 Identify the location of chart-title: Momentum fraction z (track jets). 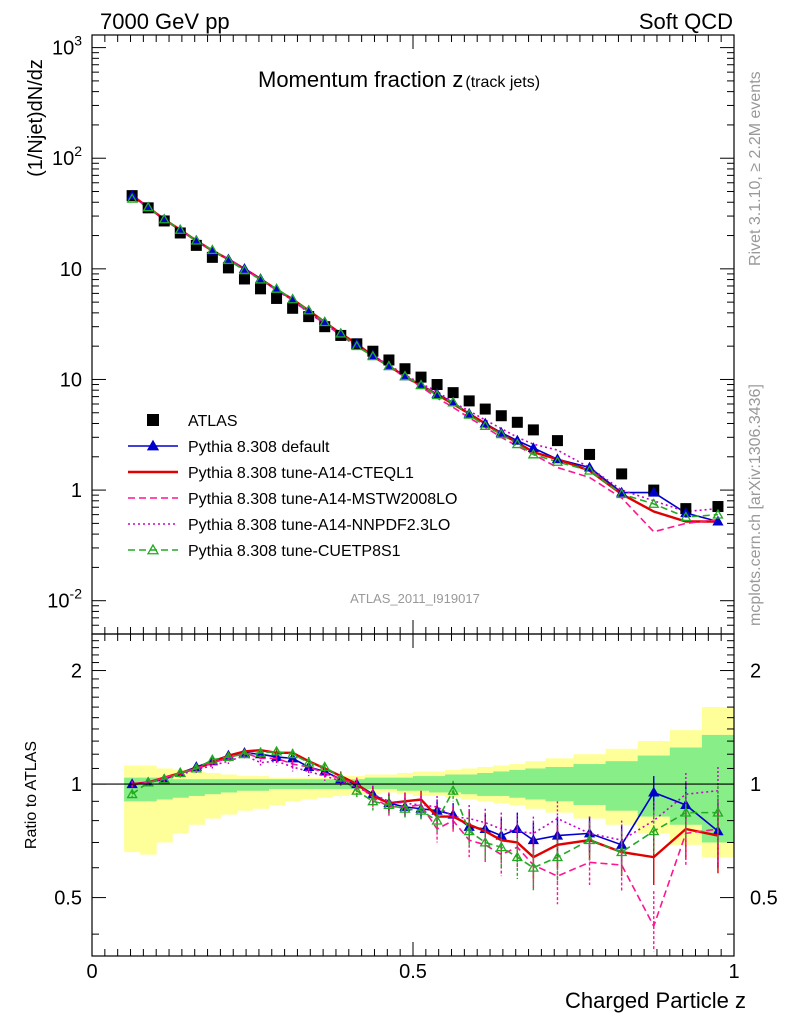
(399, 79).